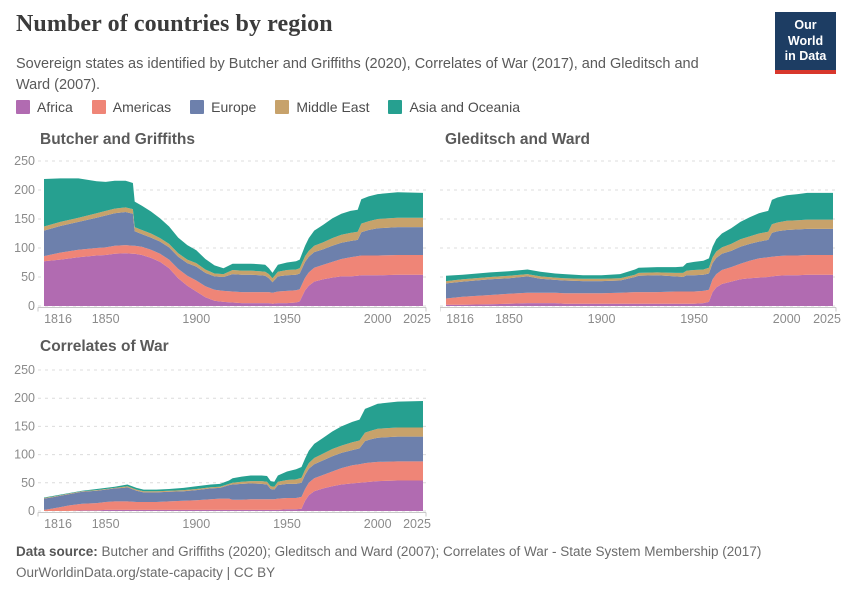 The image size is (850, 600). I want to click on legend-swatch-middle-east, so click(282, 107).